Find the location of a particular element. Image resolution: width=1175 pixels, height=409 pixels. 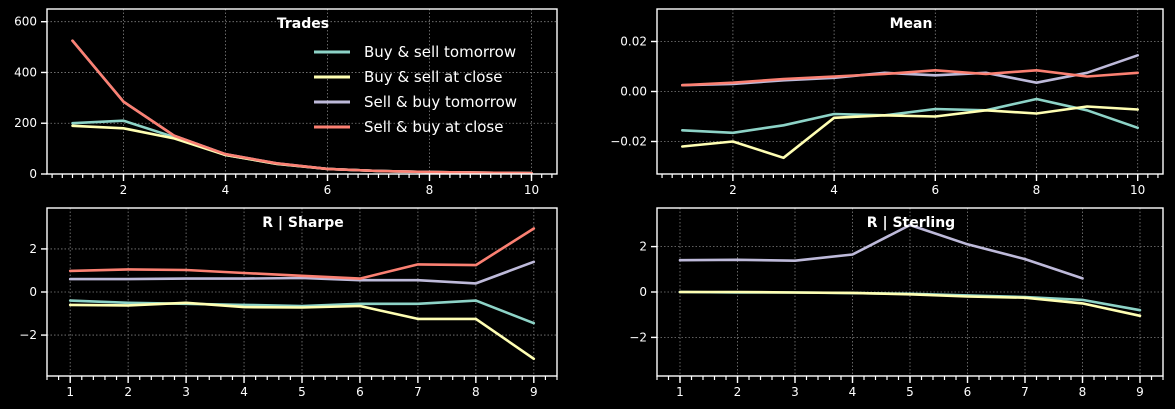

panel-title: Trades is located at coordinates (303, 24).